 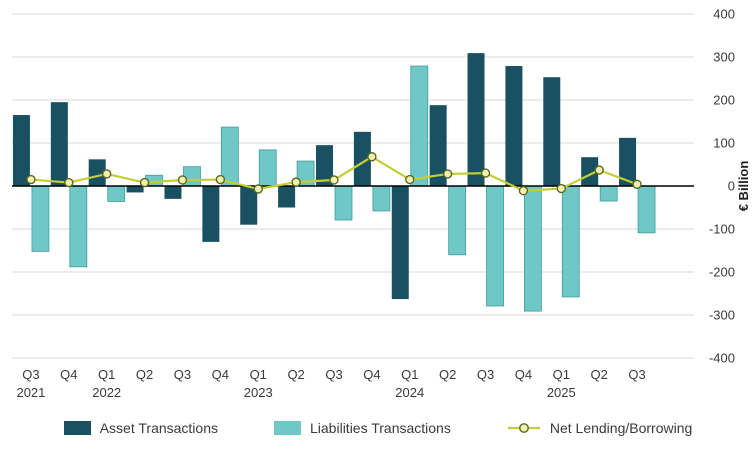 I want to click on net-lending-legend-label: Net Lending/Borrowing, so click(x=621, y=428).